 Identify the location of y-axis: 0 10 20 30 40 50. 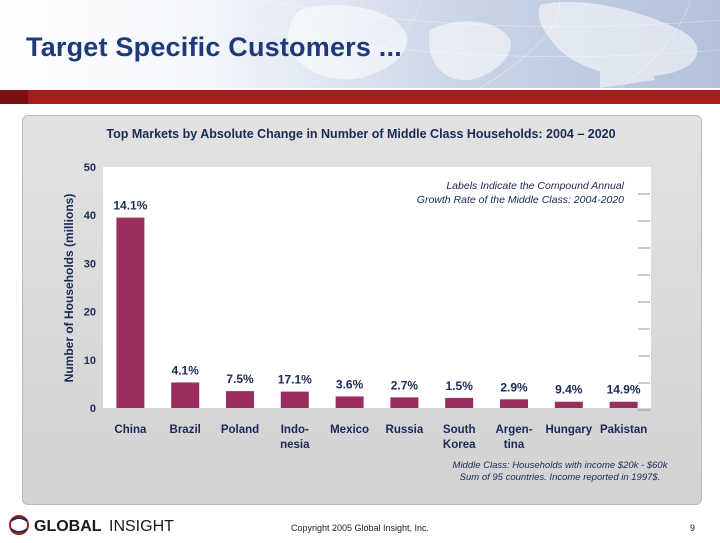
(90, 288).